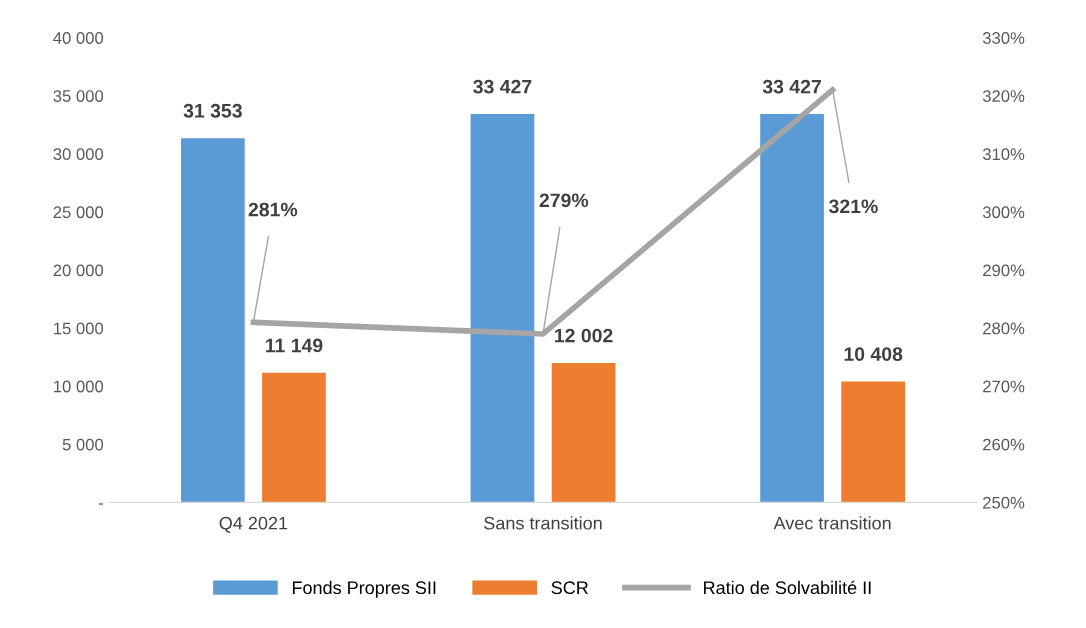  Describe the element at coordinates (273, 209) in the screenshot. I see `data-label: 281%` at that location.